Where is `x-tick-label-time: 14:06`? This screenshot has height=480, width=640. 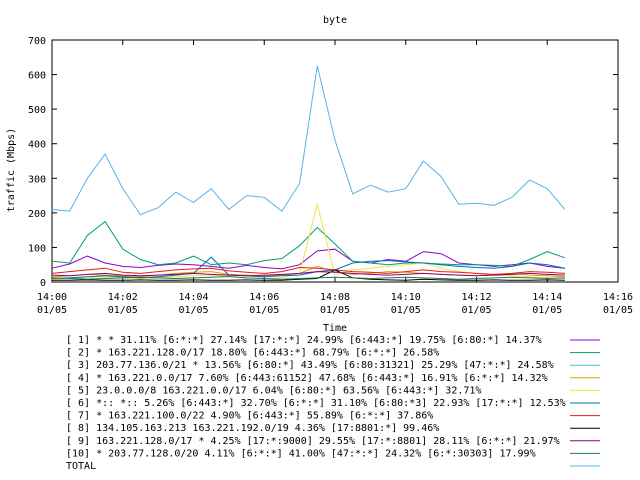 x-tick-label-time: 14:06 is located at coordinates (264, 297).